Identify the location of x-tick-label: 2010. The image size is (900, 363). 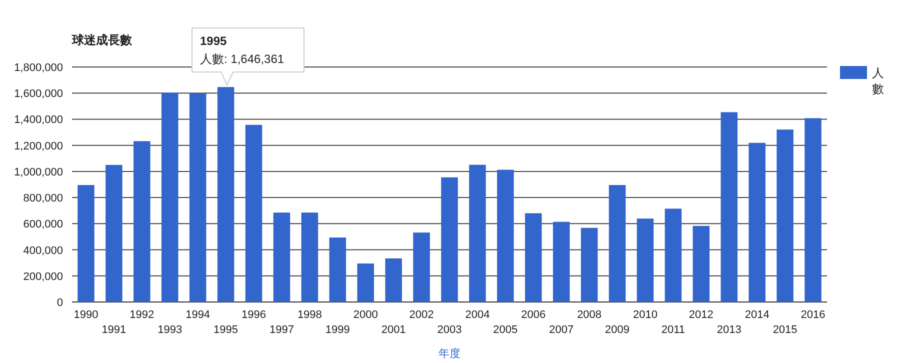
(645, 315).